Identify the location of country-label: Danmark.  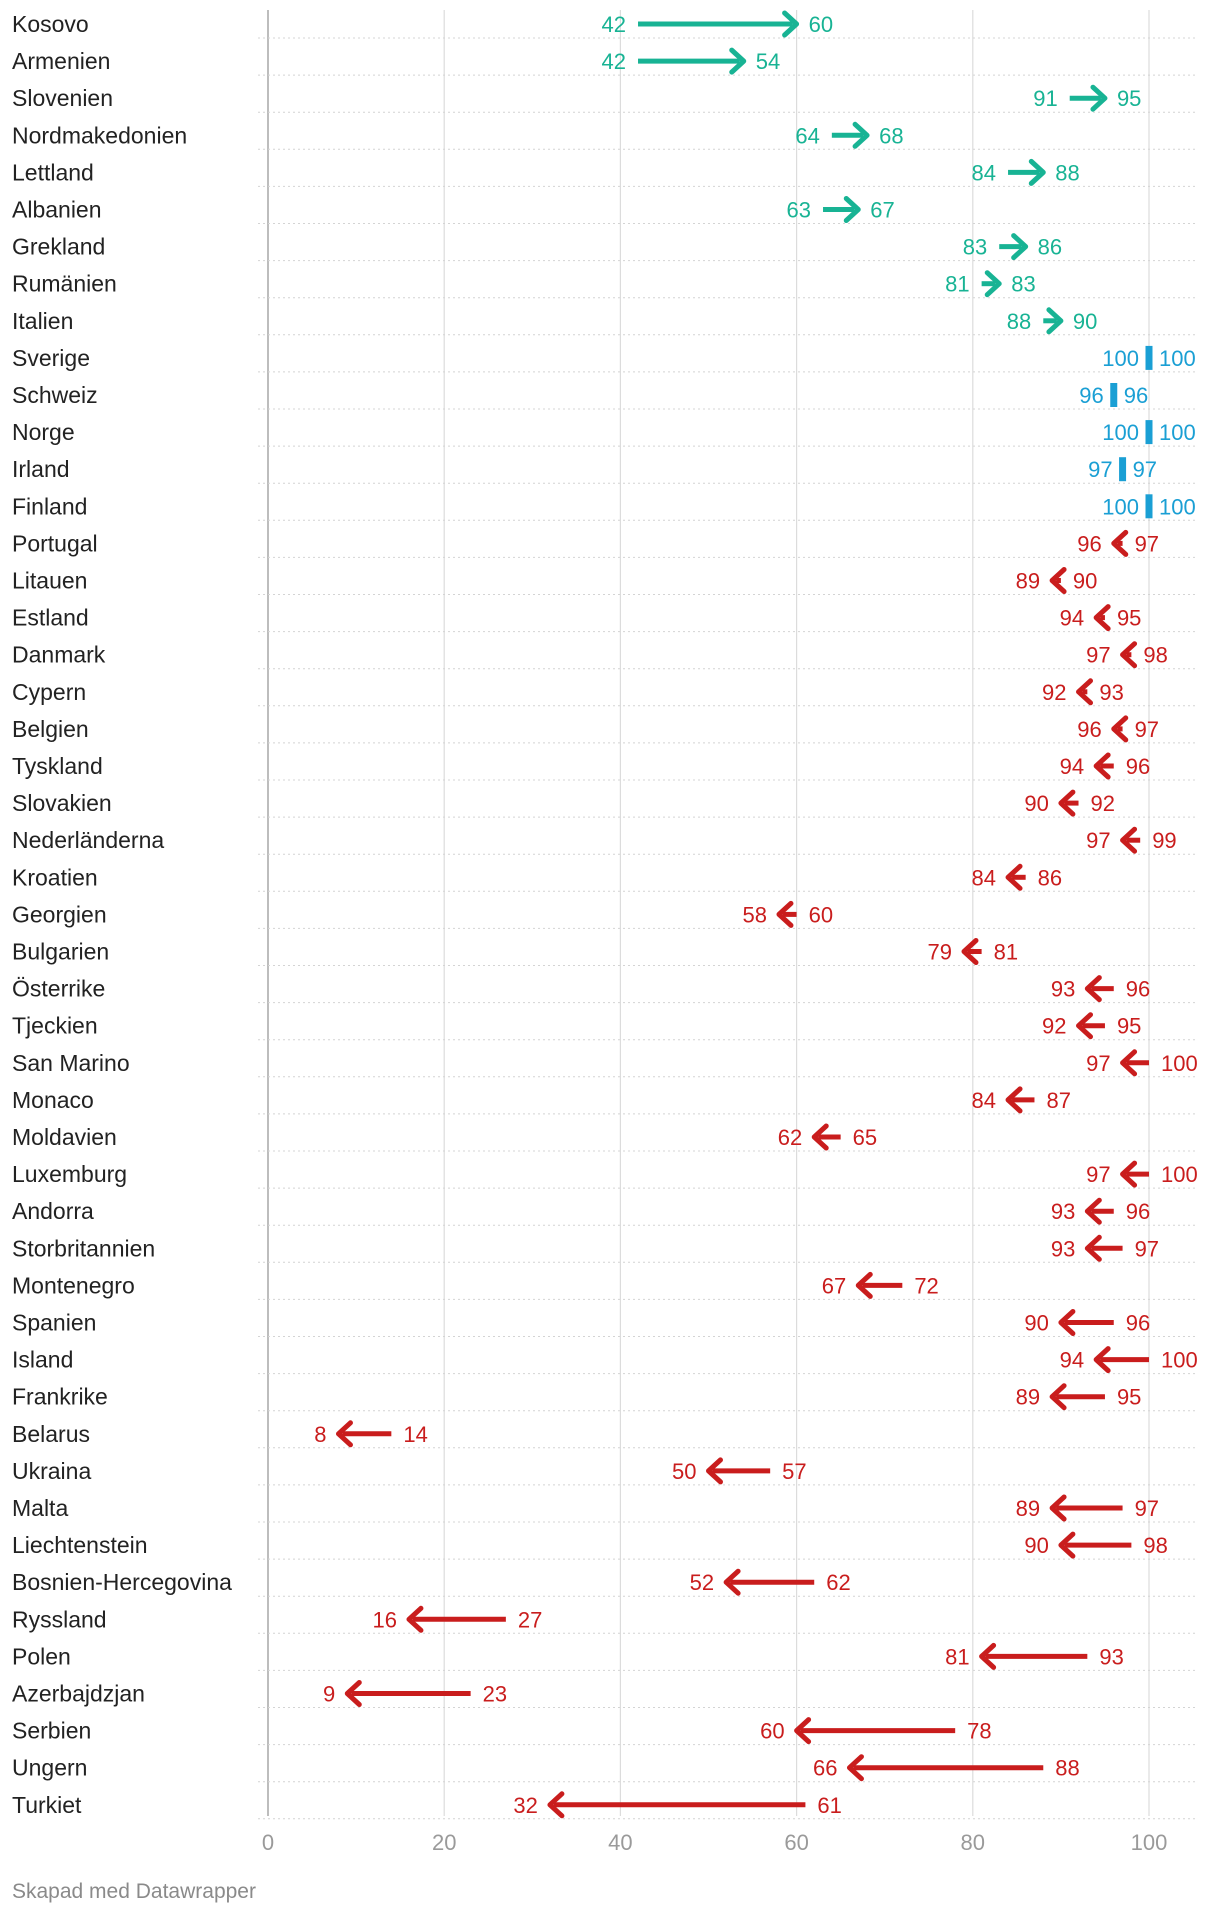
(59, 655).